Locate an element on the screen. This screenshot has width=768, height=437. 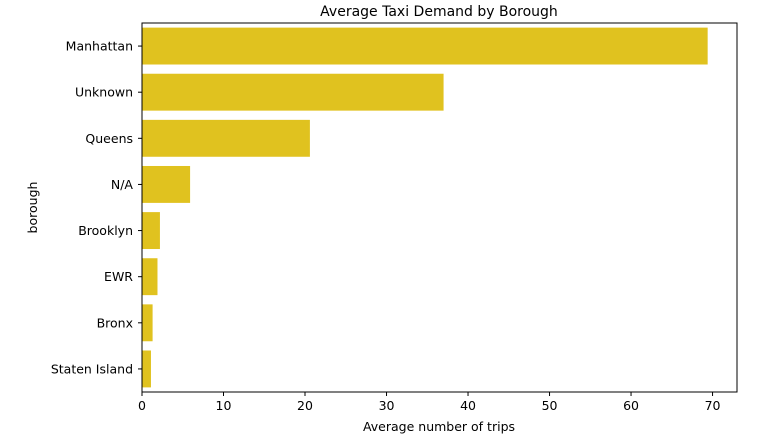
bar-queens is located at coordinates (226, 138).